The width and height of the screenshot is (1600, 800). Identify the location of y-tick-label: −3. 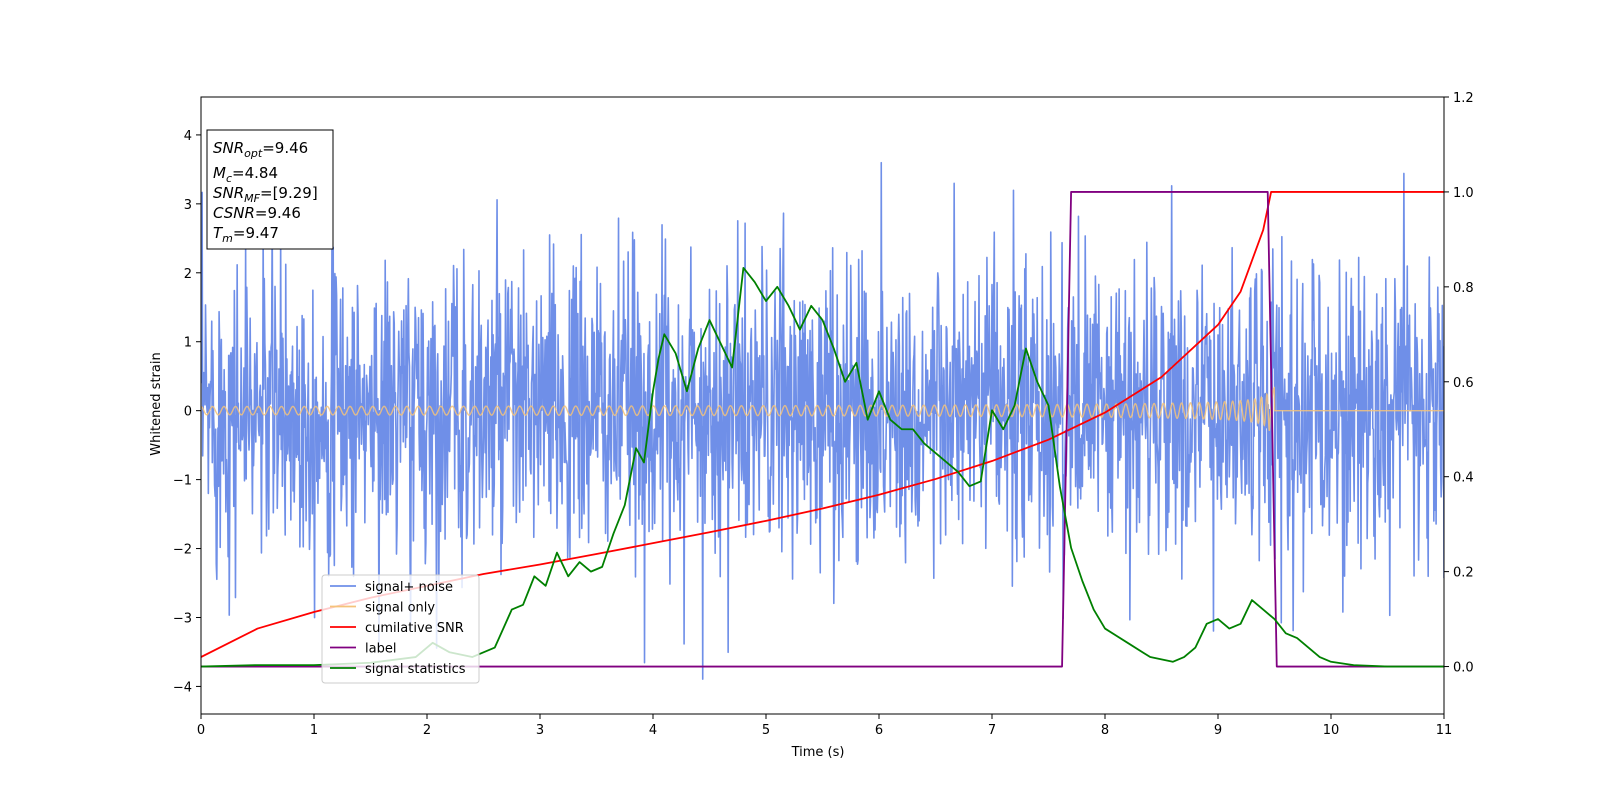
(182, 618).